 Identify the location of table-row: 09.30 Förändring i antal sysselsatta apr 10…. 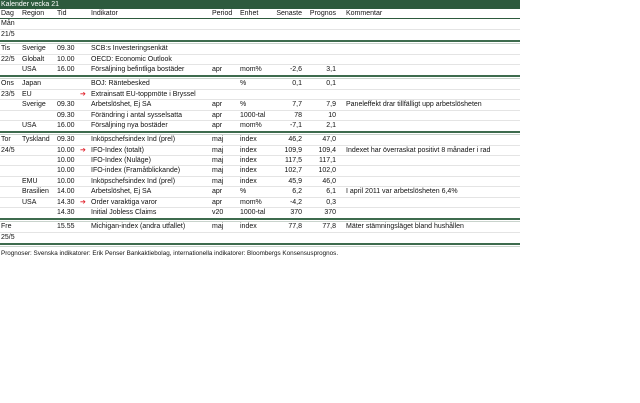
(260, 116).